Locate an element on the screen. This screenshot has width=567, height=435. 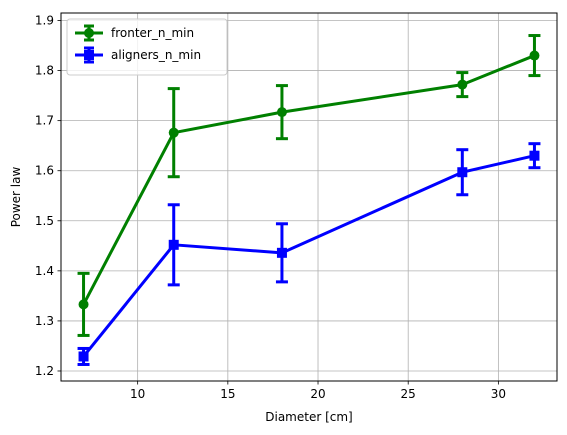
x-tick-label: 10 is located at coordinates (137, 394).